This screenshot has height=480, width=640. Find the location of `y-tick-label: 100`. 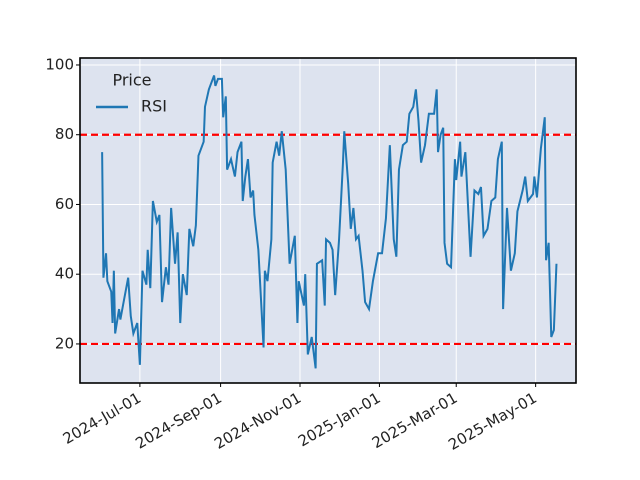

y-tick-label: 100 is located at coordinates (59, 64).